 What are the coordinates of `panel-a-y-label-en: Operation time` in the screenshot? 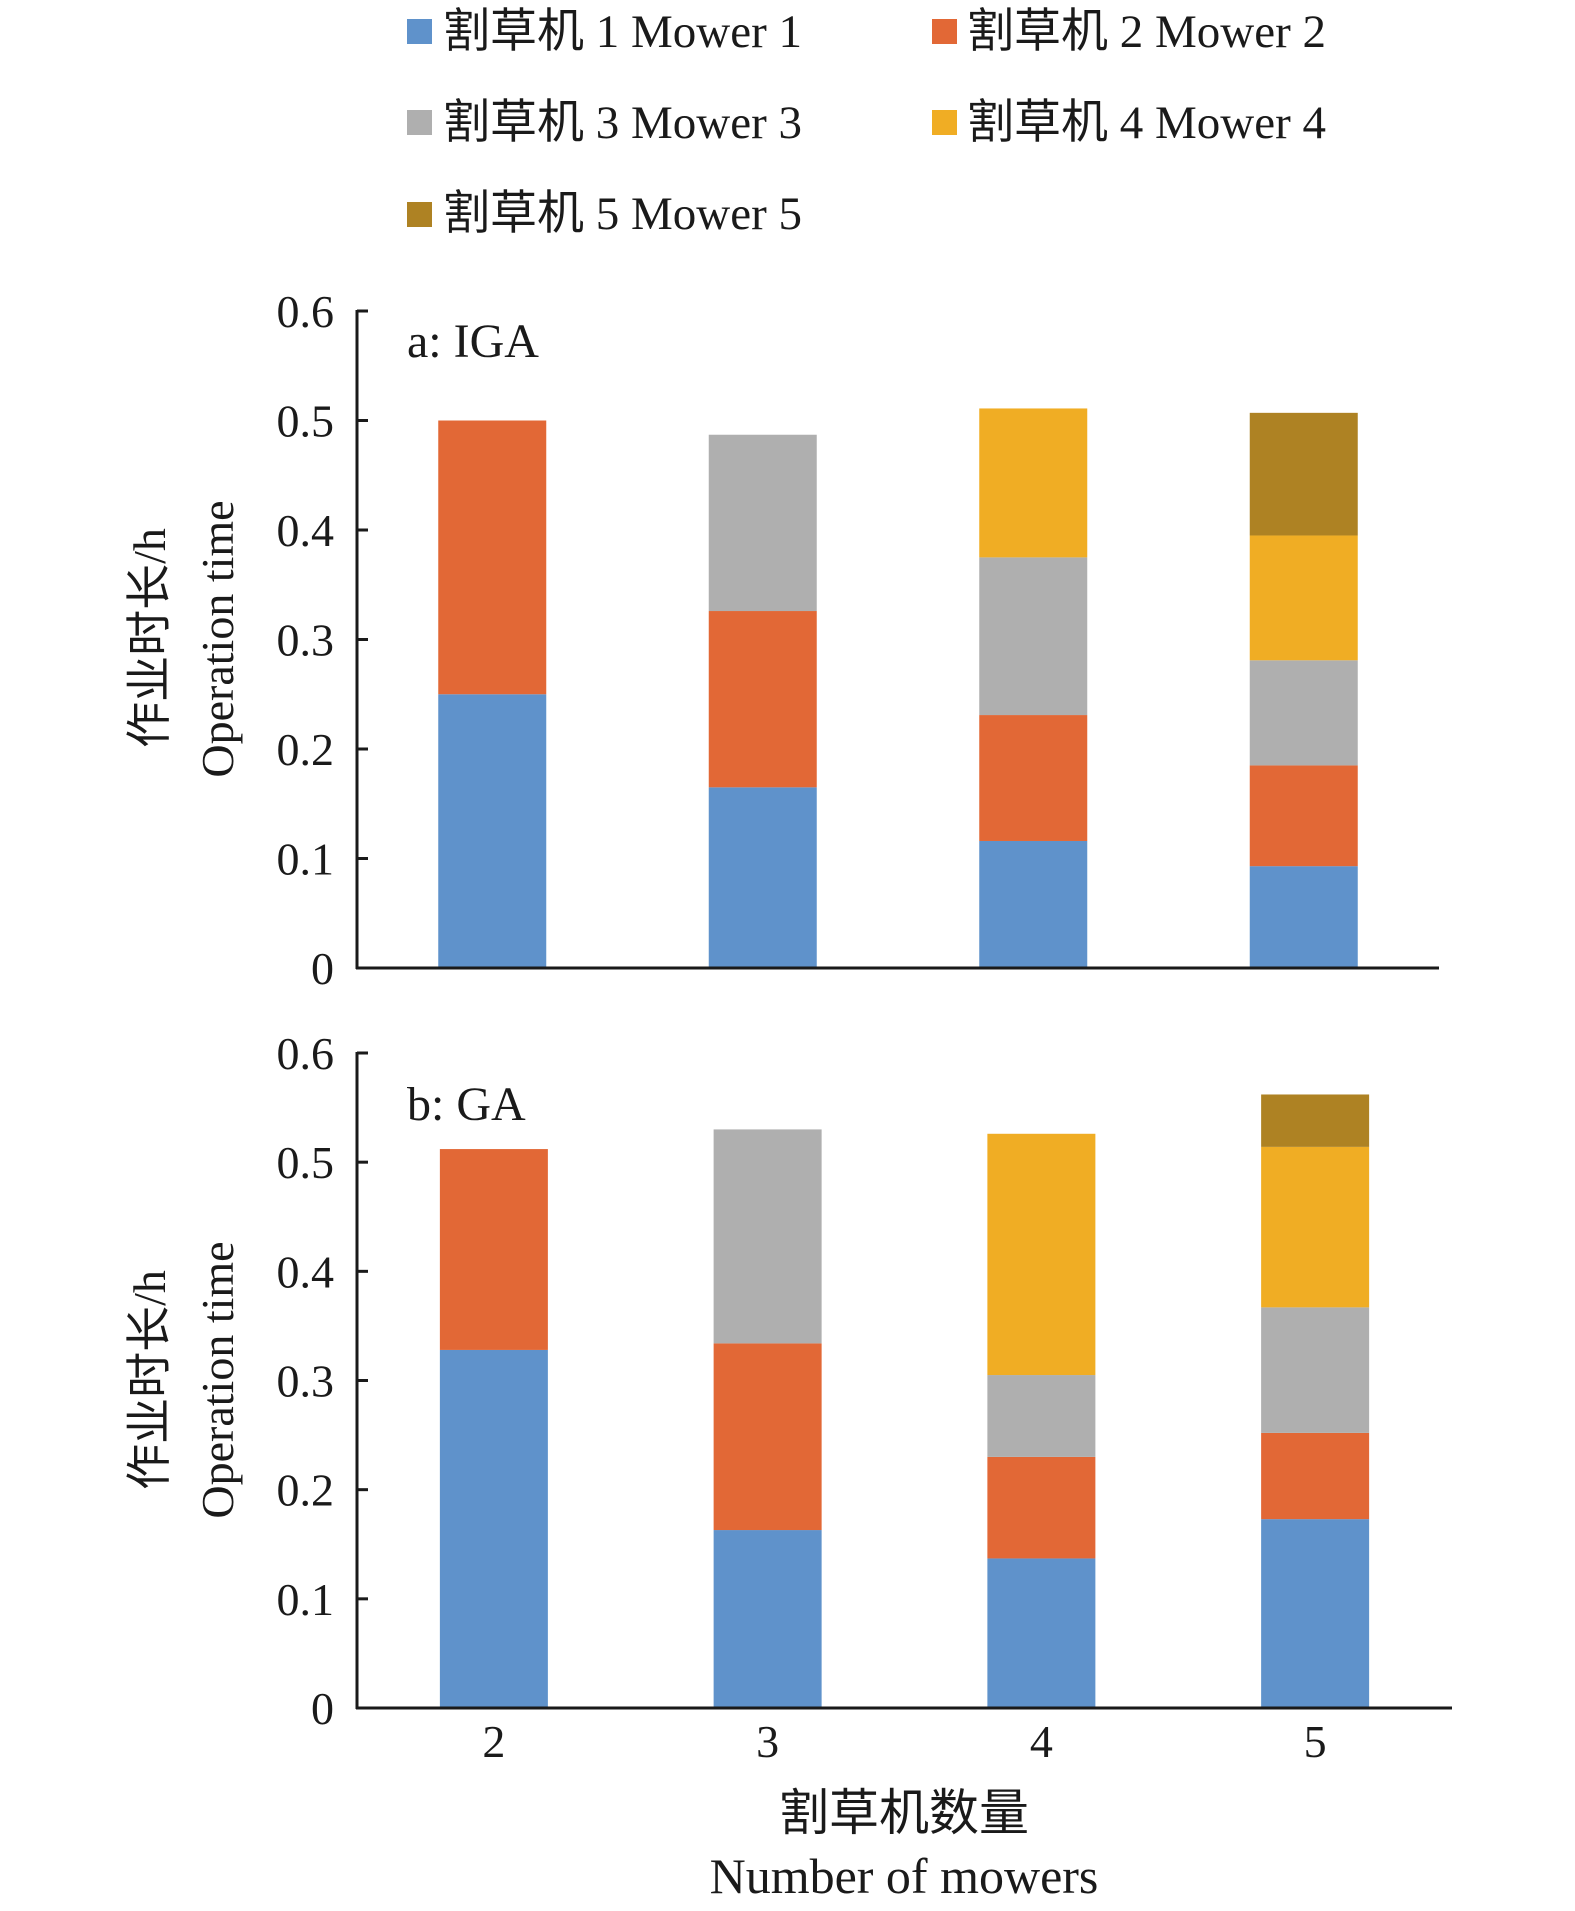 It's located at (217, 638).